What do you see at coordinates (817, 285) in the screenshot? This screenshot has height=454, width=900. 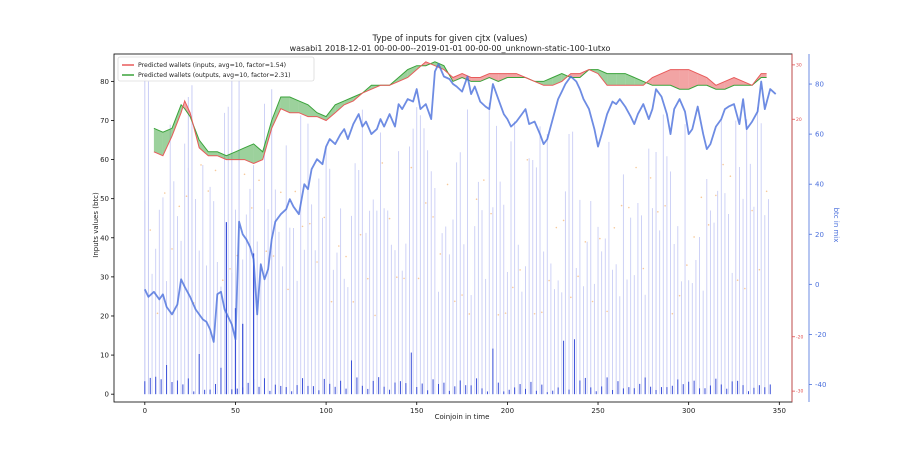 I see `y2-tick-label: 0` at bounding box center [817, 285].